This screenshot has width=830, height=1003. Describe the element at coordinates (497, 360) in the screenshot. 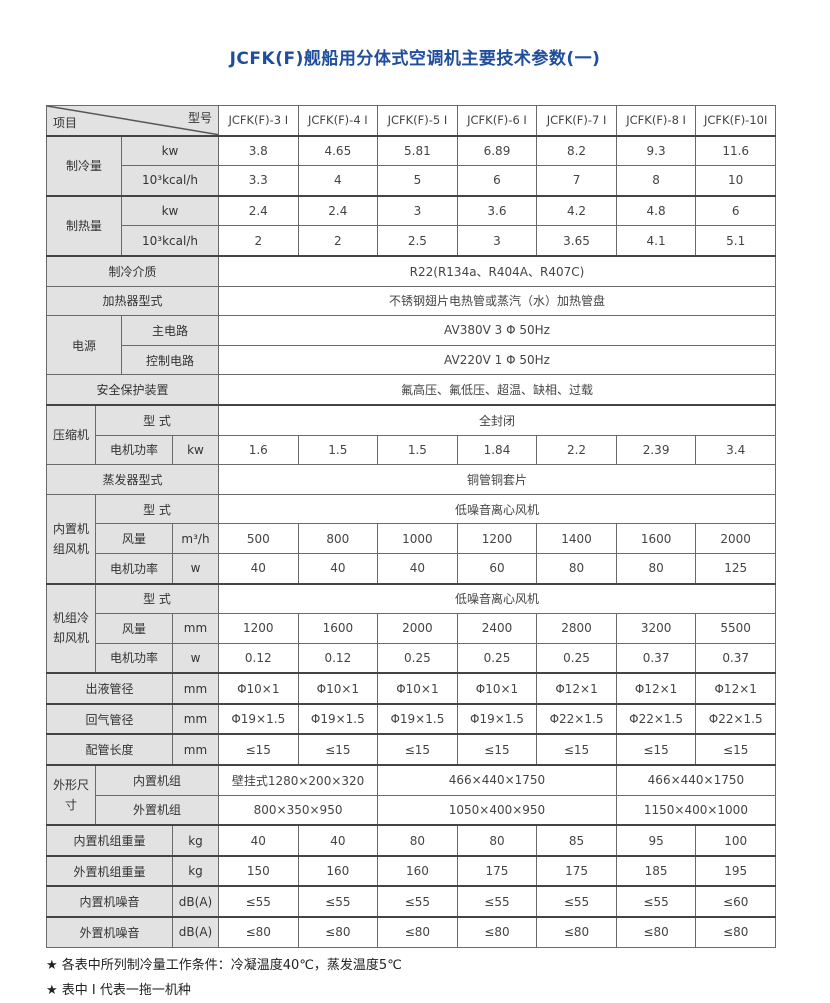

I see `row-value: AV220V 1 Φ 50Hz` at that location.